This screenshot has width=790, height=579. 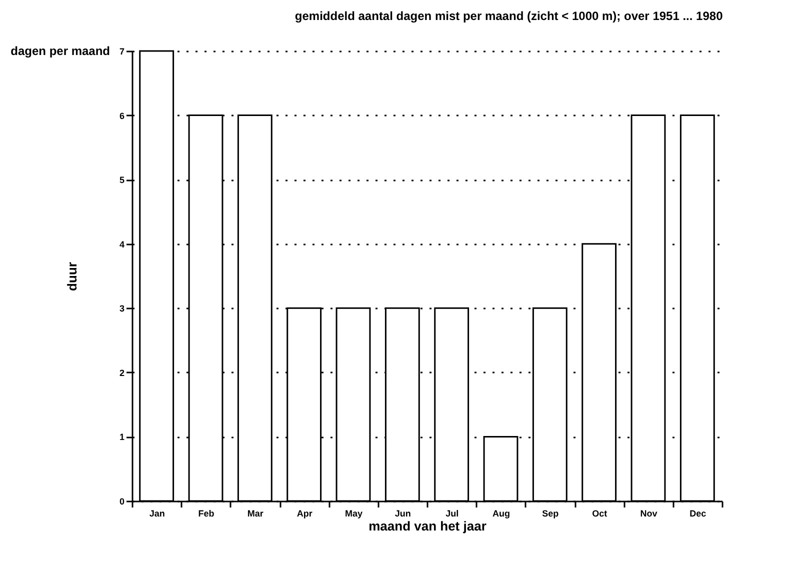 What do you see at coordinates (121, 115) in the screenshot?
I see `y-tick-label: 6` at bounding box center [121, 115].